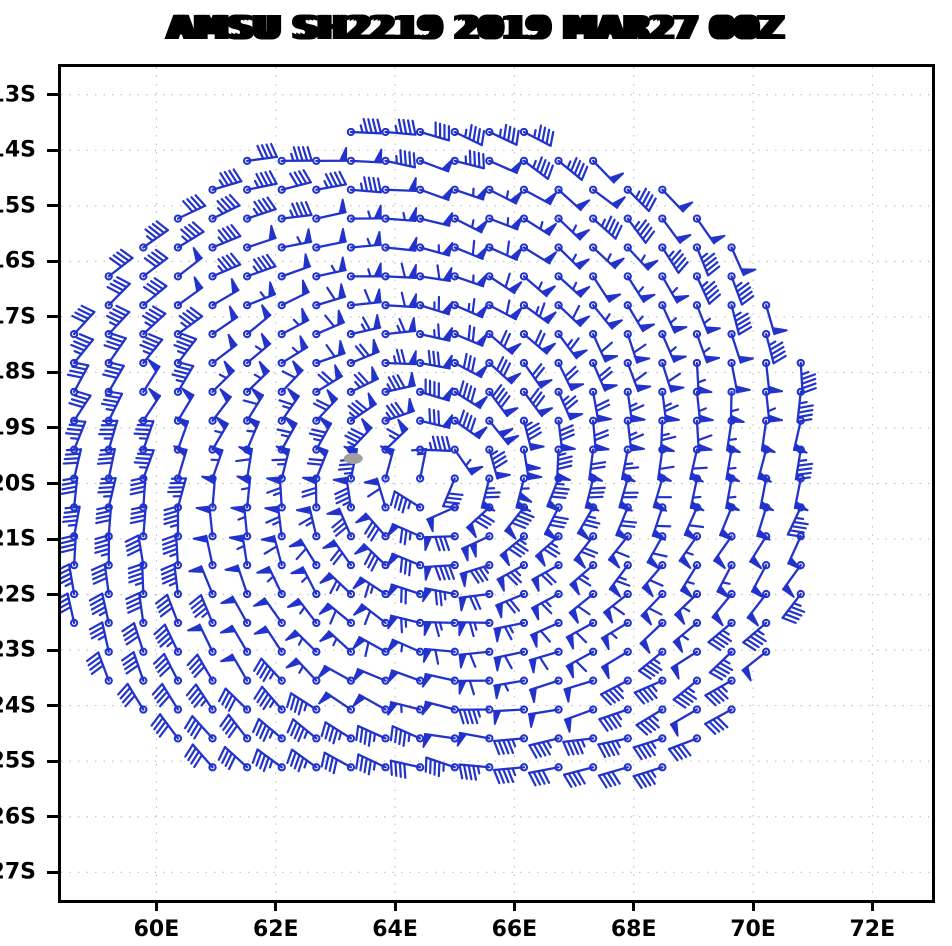 The width and height of the screenshot is (952, 946). Describe the element at coordinates (18, 872) in the screenshot. I see `y-tick-label: 27S` at that location.